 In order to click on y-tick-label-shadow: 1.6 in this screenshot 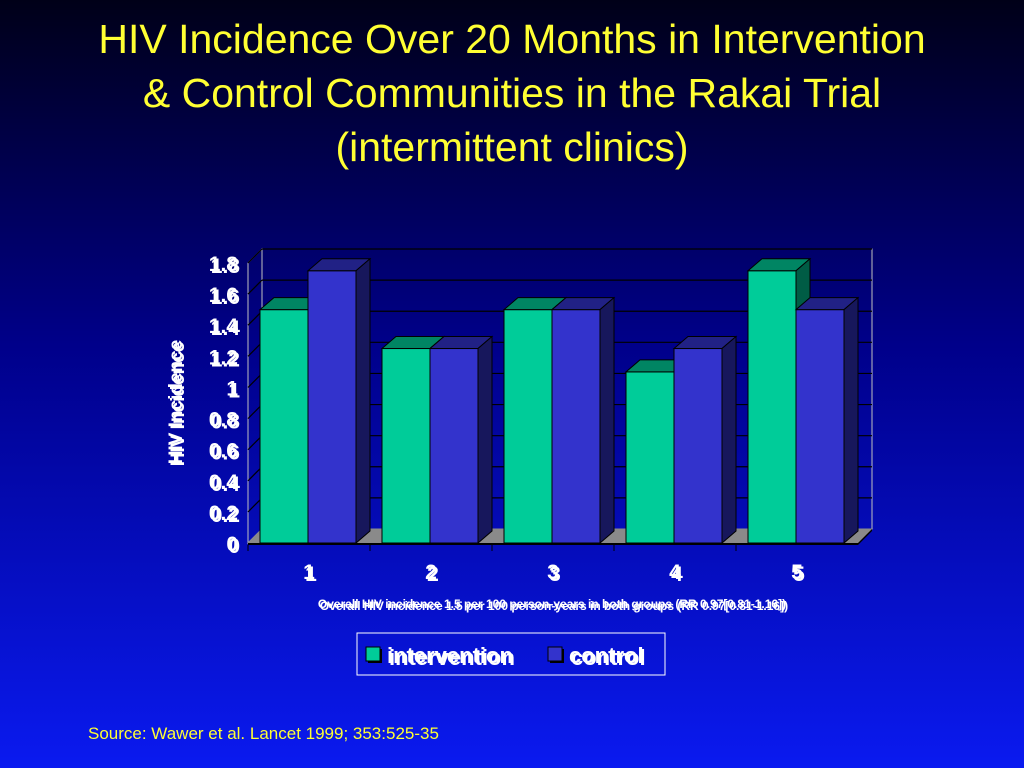, I will do `click(225, 297)`.